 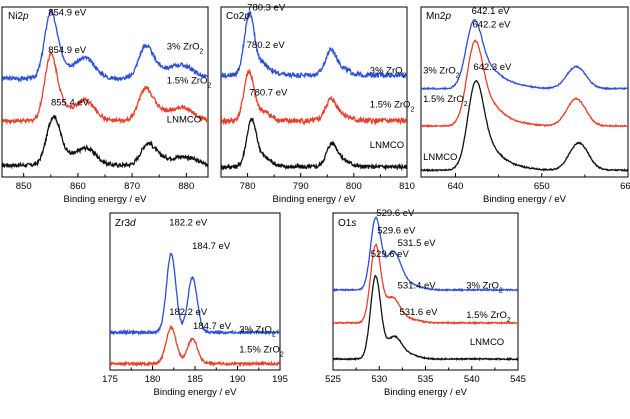 I want to click on peak-label-zr-1: 184.7 eV, so click(x=211, y=246).